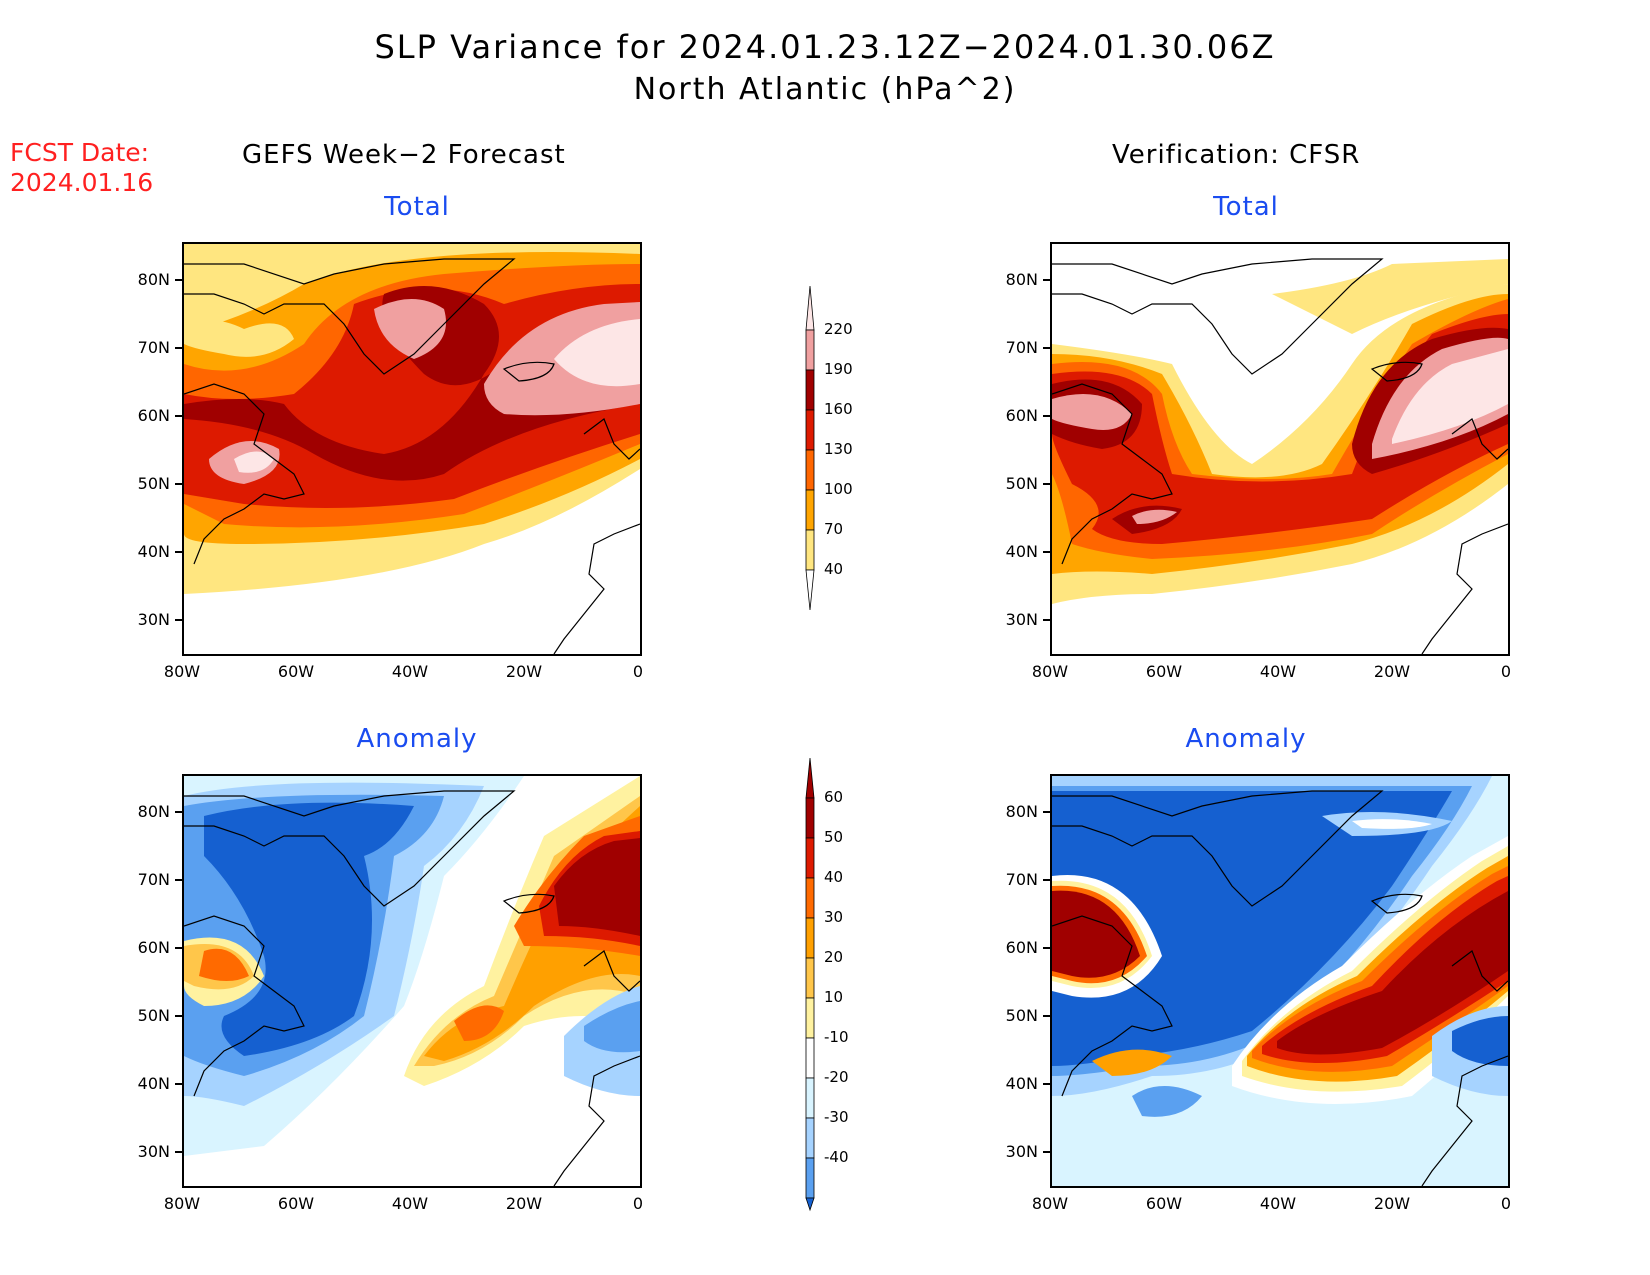 The height and width of the screenshot is (1275, 1650). Describe the element at coordinates (825, 89) in the screenshot. I see `subtitle: North Atlantic (hPa^2)` at that location.